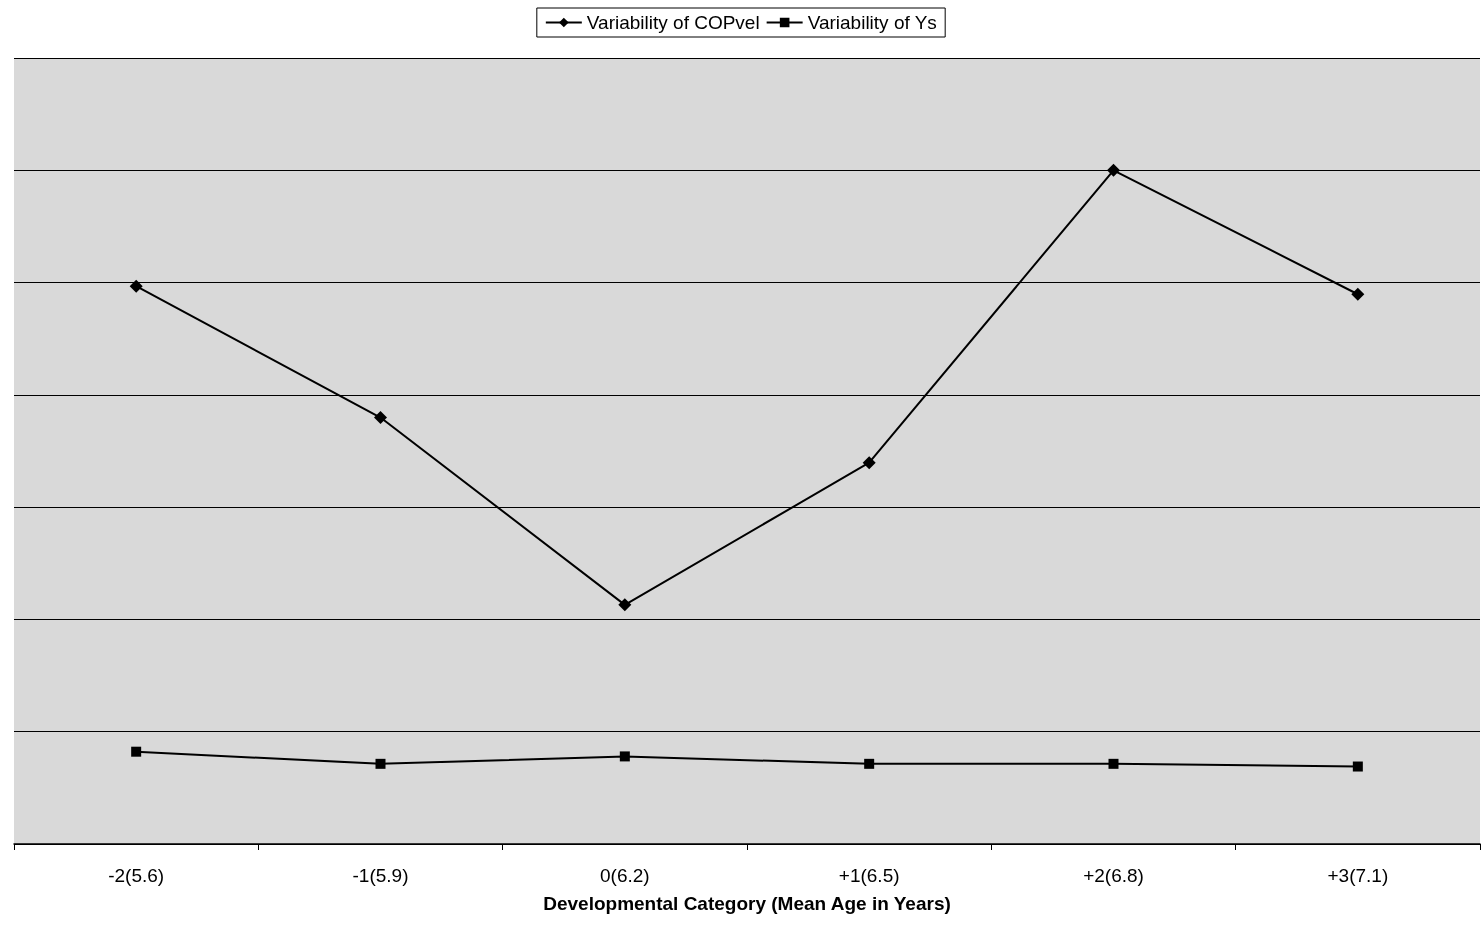  Describe the element at coordinates (136, 875) in the screenshot. I see `x-tick-label: -2(5.6)` at that location.